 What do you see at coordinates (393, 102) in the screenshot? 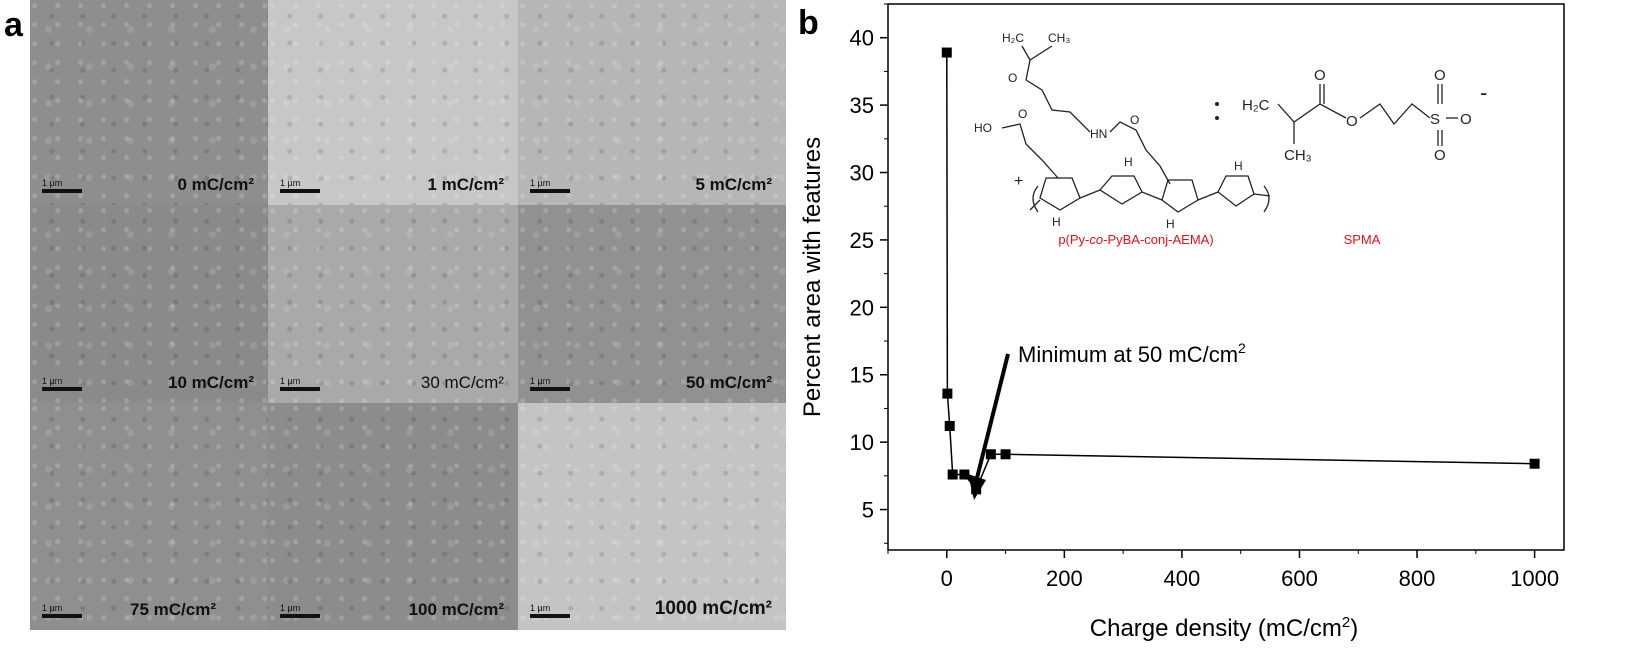
I see `sem-tile-1: 1 µm 1 mC/cm²` at bounding box center [393, 102].